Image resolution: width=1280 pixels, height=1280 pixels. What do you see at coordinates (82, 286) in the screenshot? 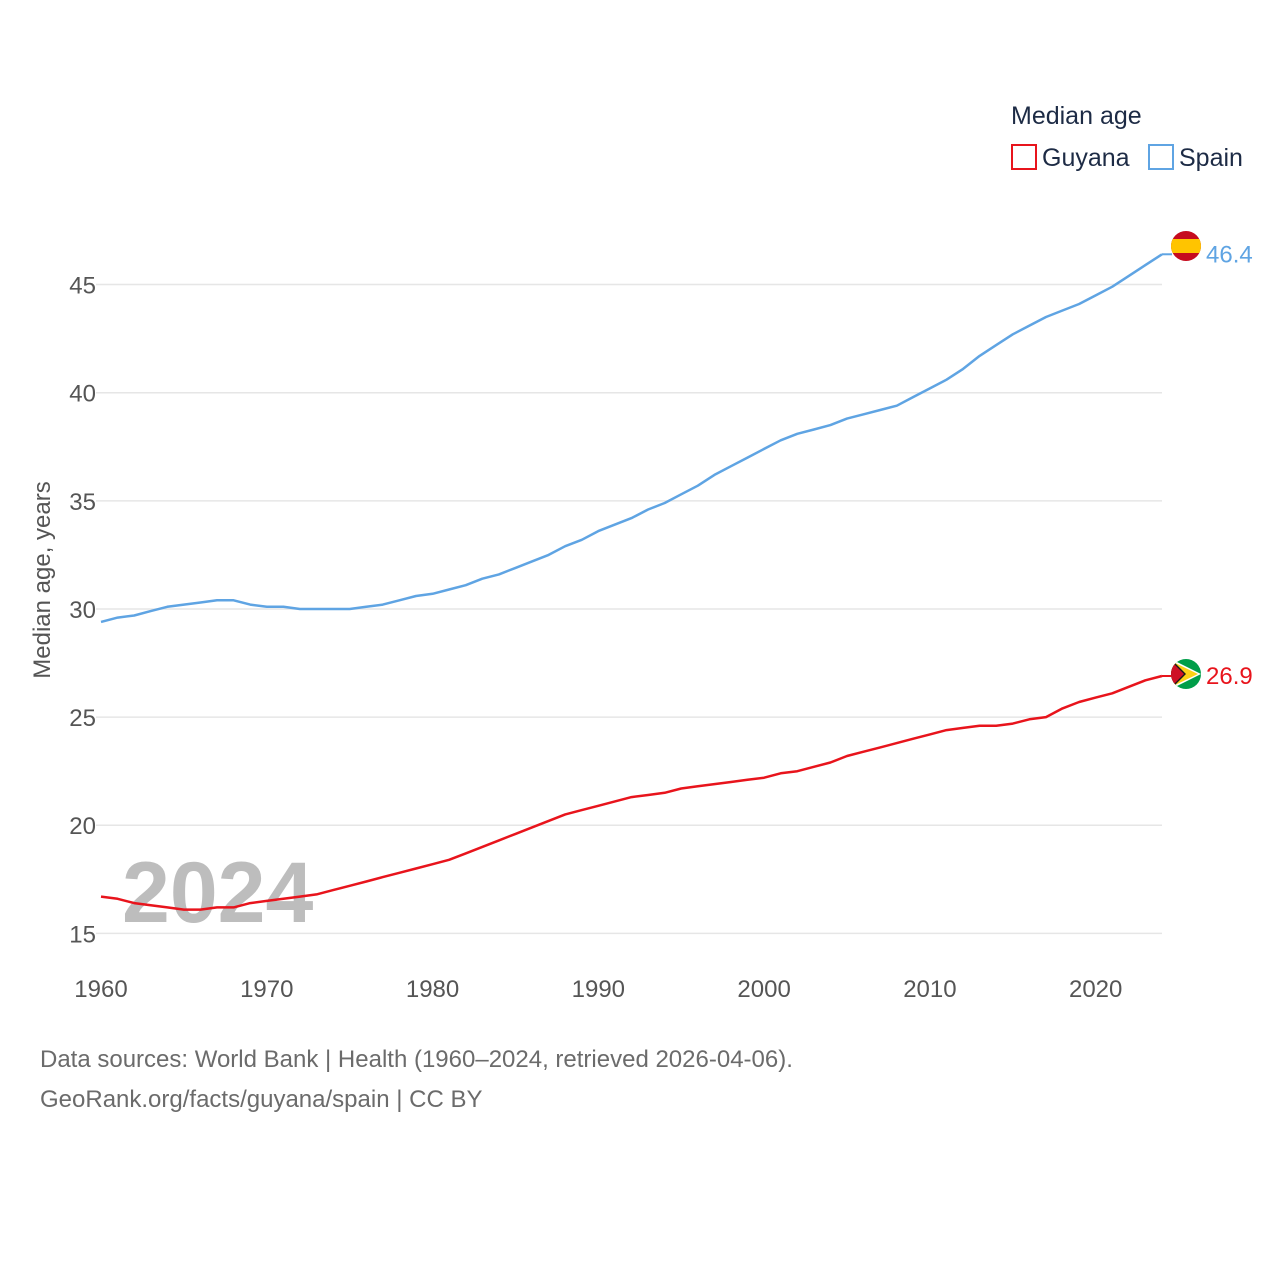
I see `y-tick-label: 45` at bounding box center [82, 286].